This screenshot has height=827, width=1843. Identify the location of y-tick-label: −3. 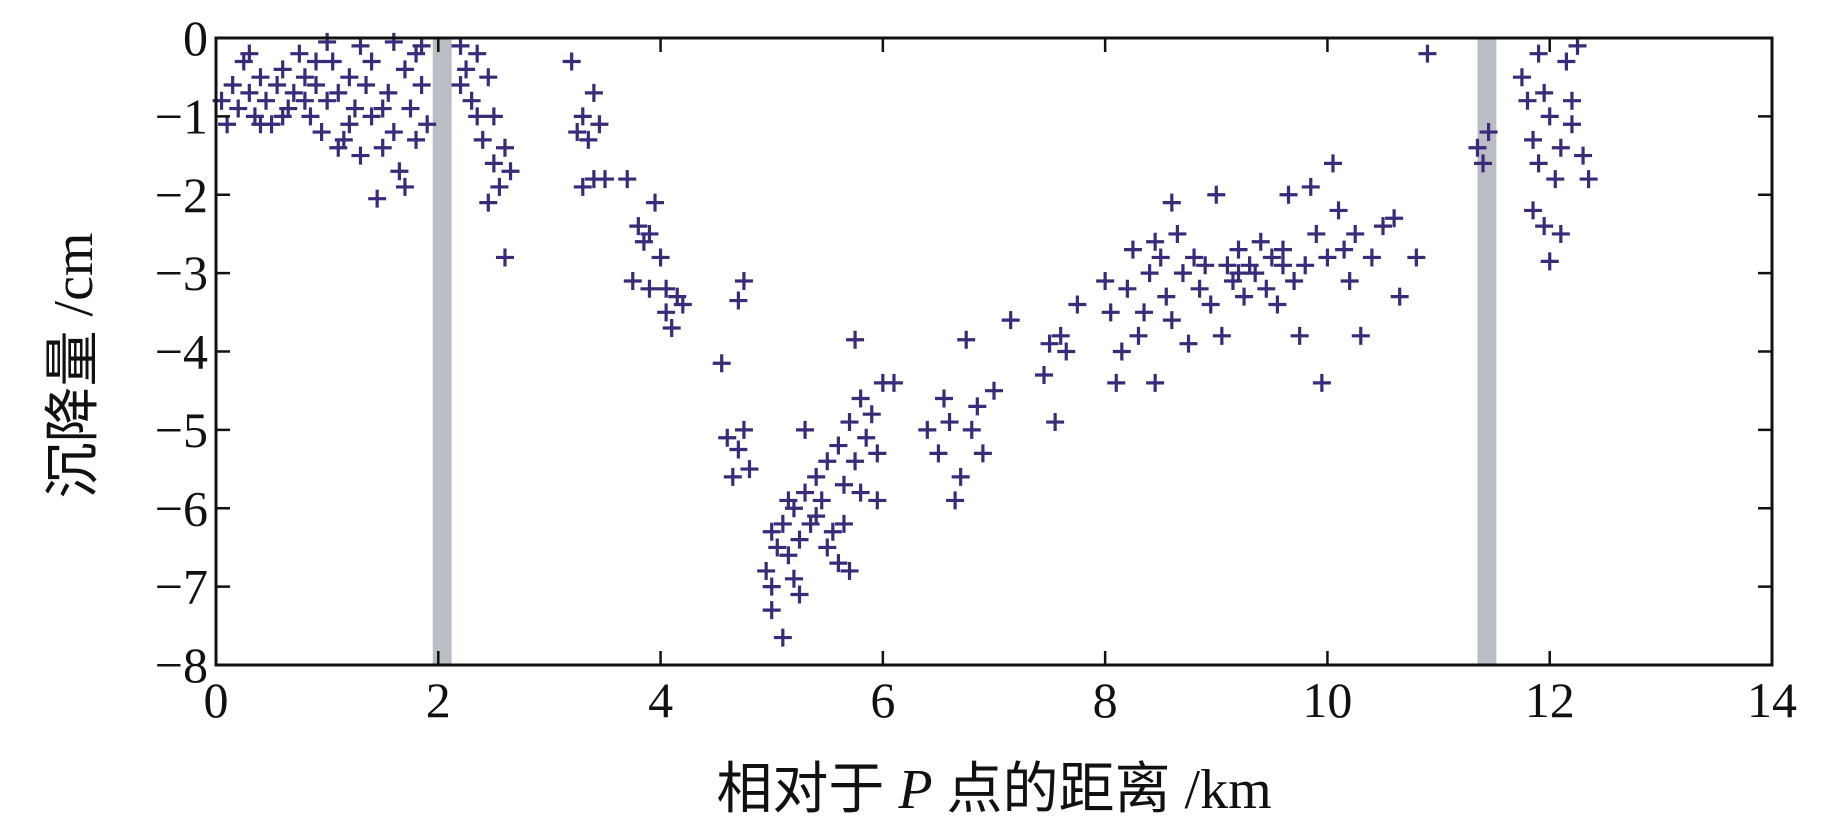
(181, 273).